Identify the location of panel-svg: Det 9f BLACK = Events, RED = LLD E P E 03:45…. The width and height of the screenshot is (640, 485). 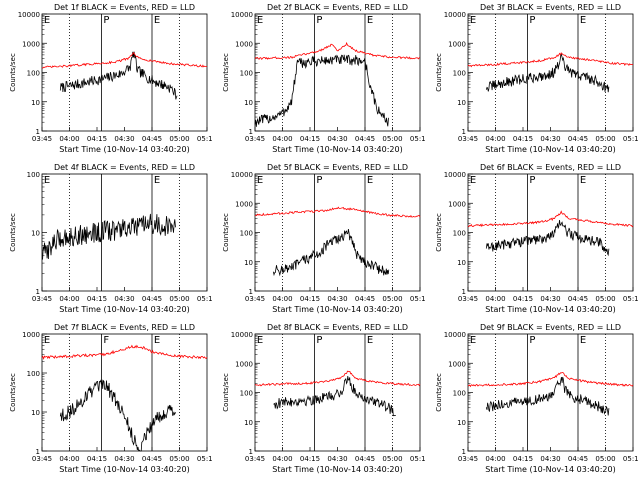
(537, 398).